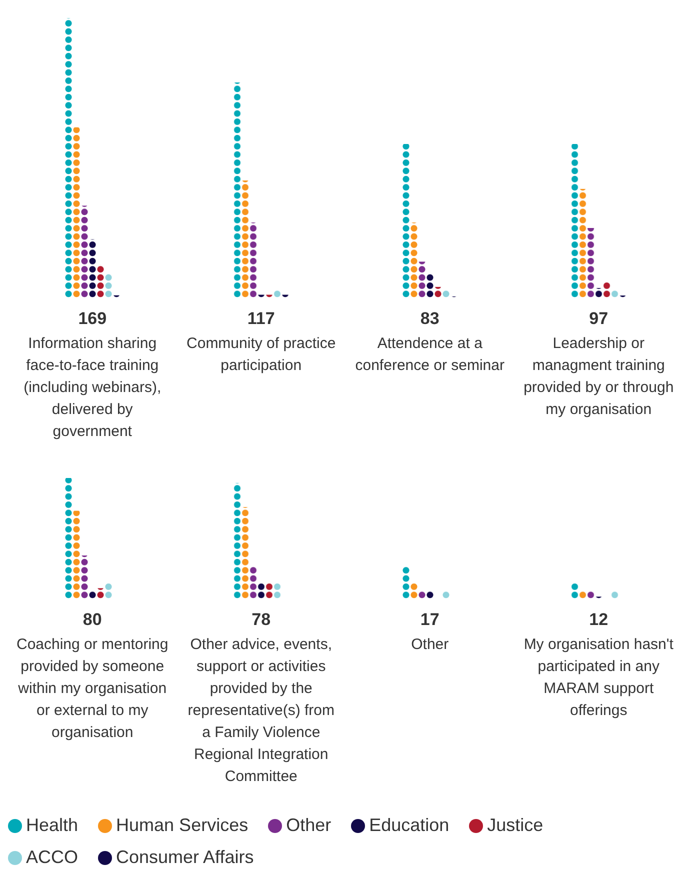 This screenshot has height=885, width=699. I want to click on x-tick-label: Leadership or managment training provided by or through my organisation, so click(599, 376).